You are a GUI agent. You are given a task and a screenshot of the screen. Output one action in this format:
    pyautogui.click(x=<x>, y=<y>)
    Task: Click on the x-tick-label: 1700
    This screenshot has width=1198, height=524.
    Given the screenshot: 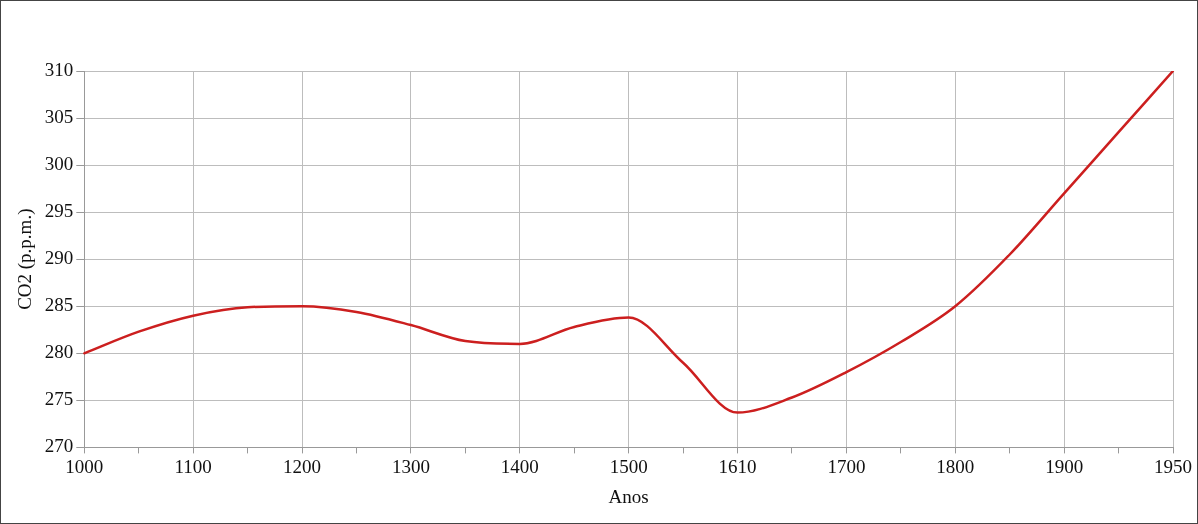 What is the action you would take?
    pyautogui.click(x=846, y=466)
    